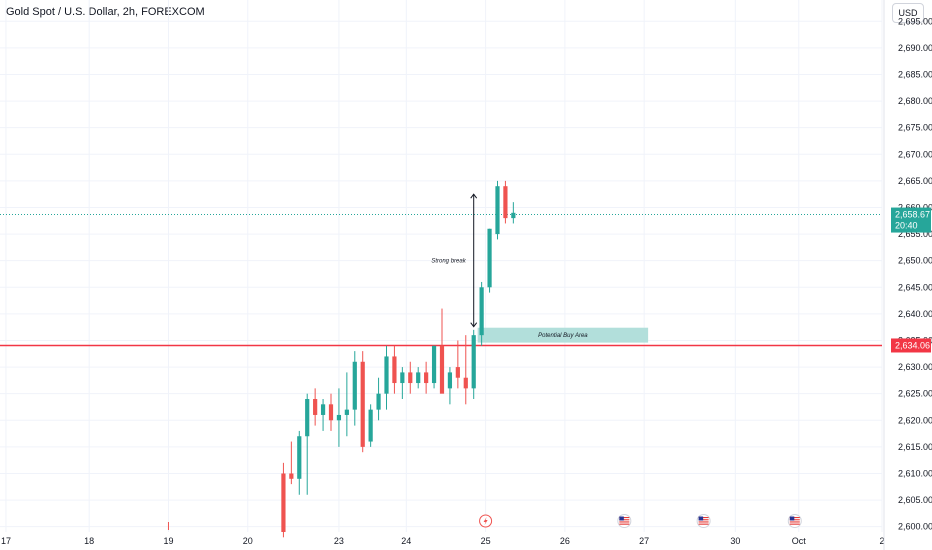 This screenshot has width=932, height=550. Describe the element at coordinates (248, 541) in the screenshot. I see `x-tick-label: 20` at that location.